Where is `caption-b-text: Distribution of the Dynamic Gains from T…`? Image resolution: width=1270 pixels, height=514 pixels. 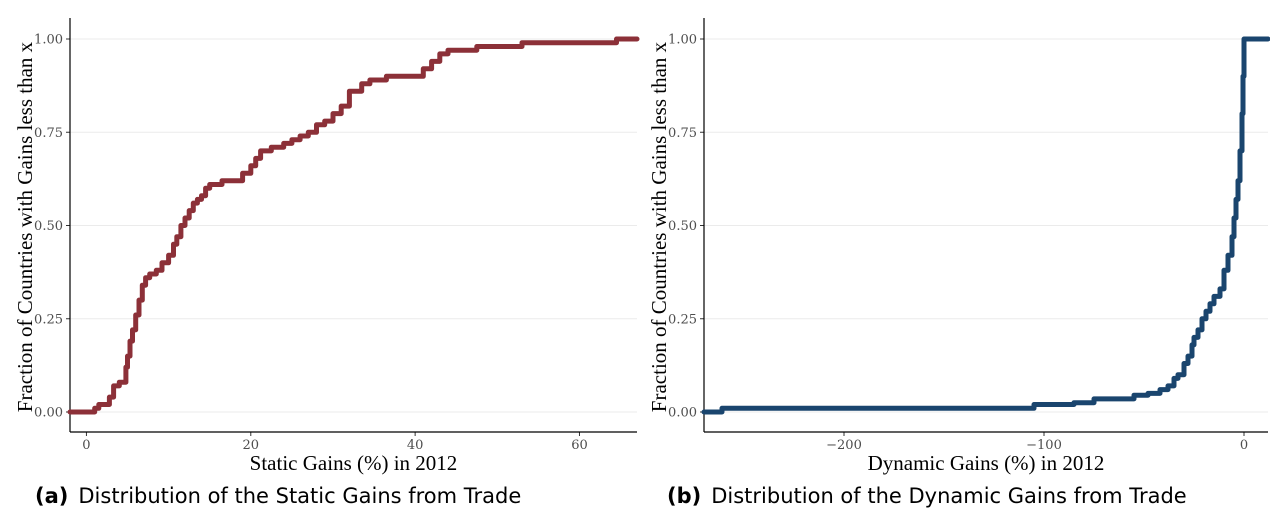
caption-b-text: Distribution of the Dynamic Gains from T… is located at coordinates (948, 496).